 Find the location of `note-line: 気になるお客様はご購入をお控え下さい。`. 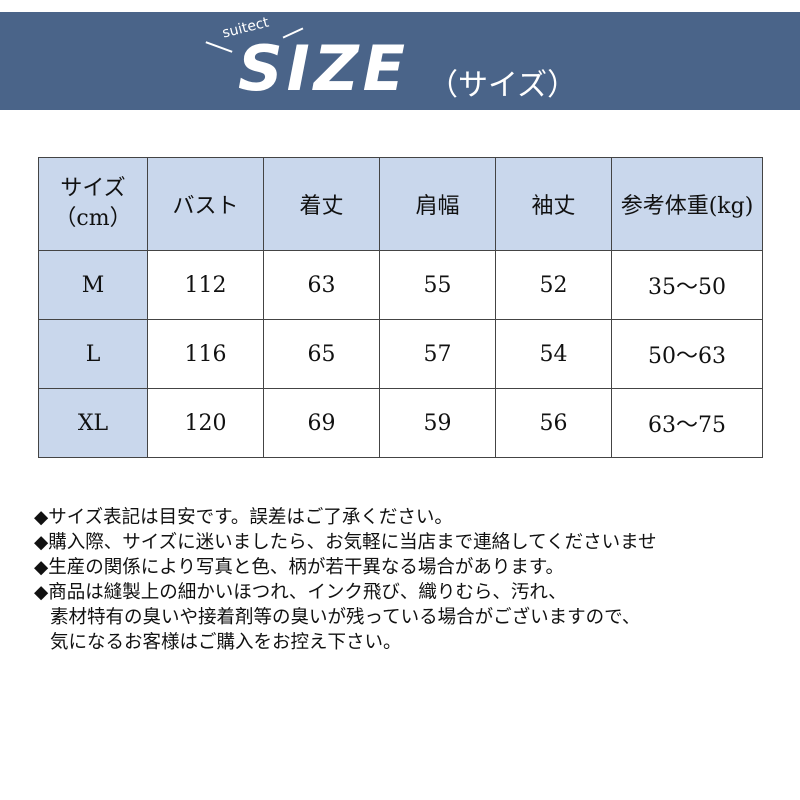

note-line: 気になるお客様はご購入をお控え下さい。 is located at coordinates (226, 642).